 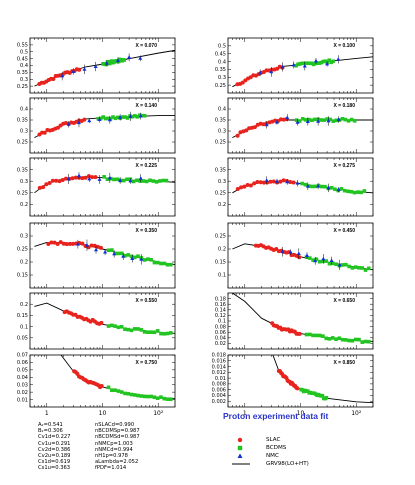 What do you see at coordinates (22, 378) in the screenshot?
I see `panel-10-ytick-label-3: 0.04` at bounding box center [22, 378].